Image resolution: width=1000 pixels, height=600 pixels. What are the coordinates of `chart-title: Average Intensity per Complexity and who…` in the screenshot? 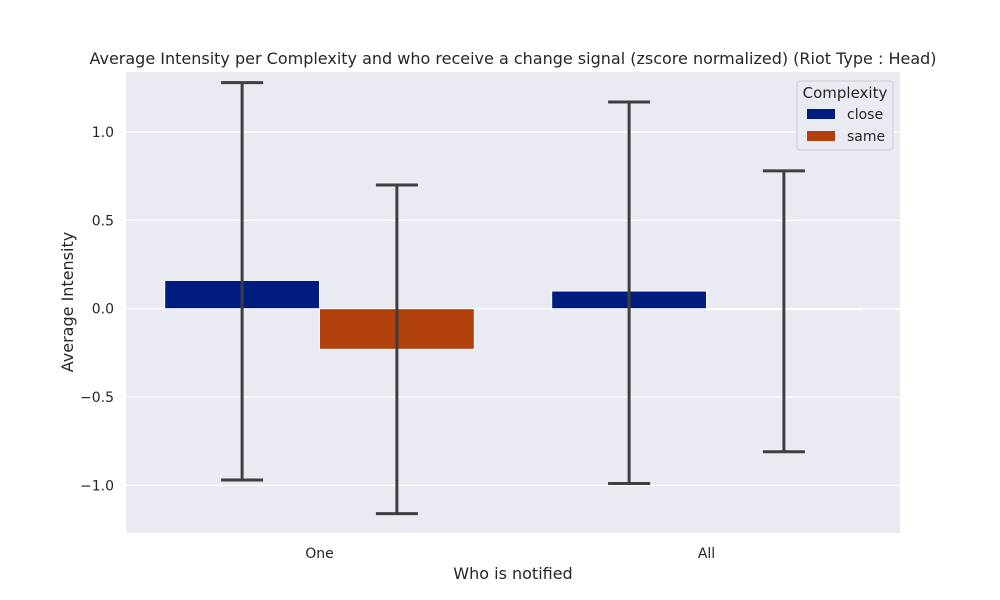 It's located at (512, 58).